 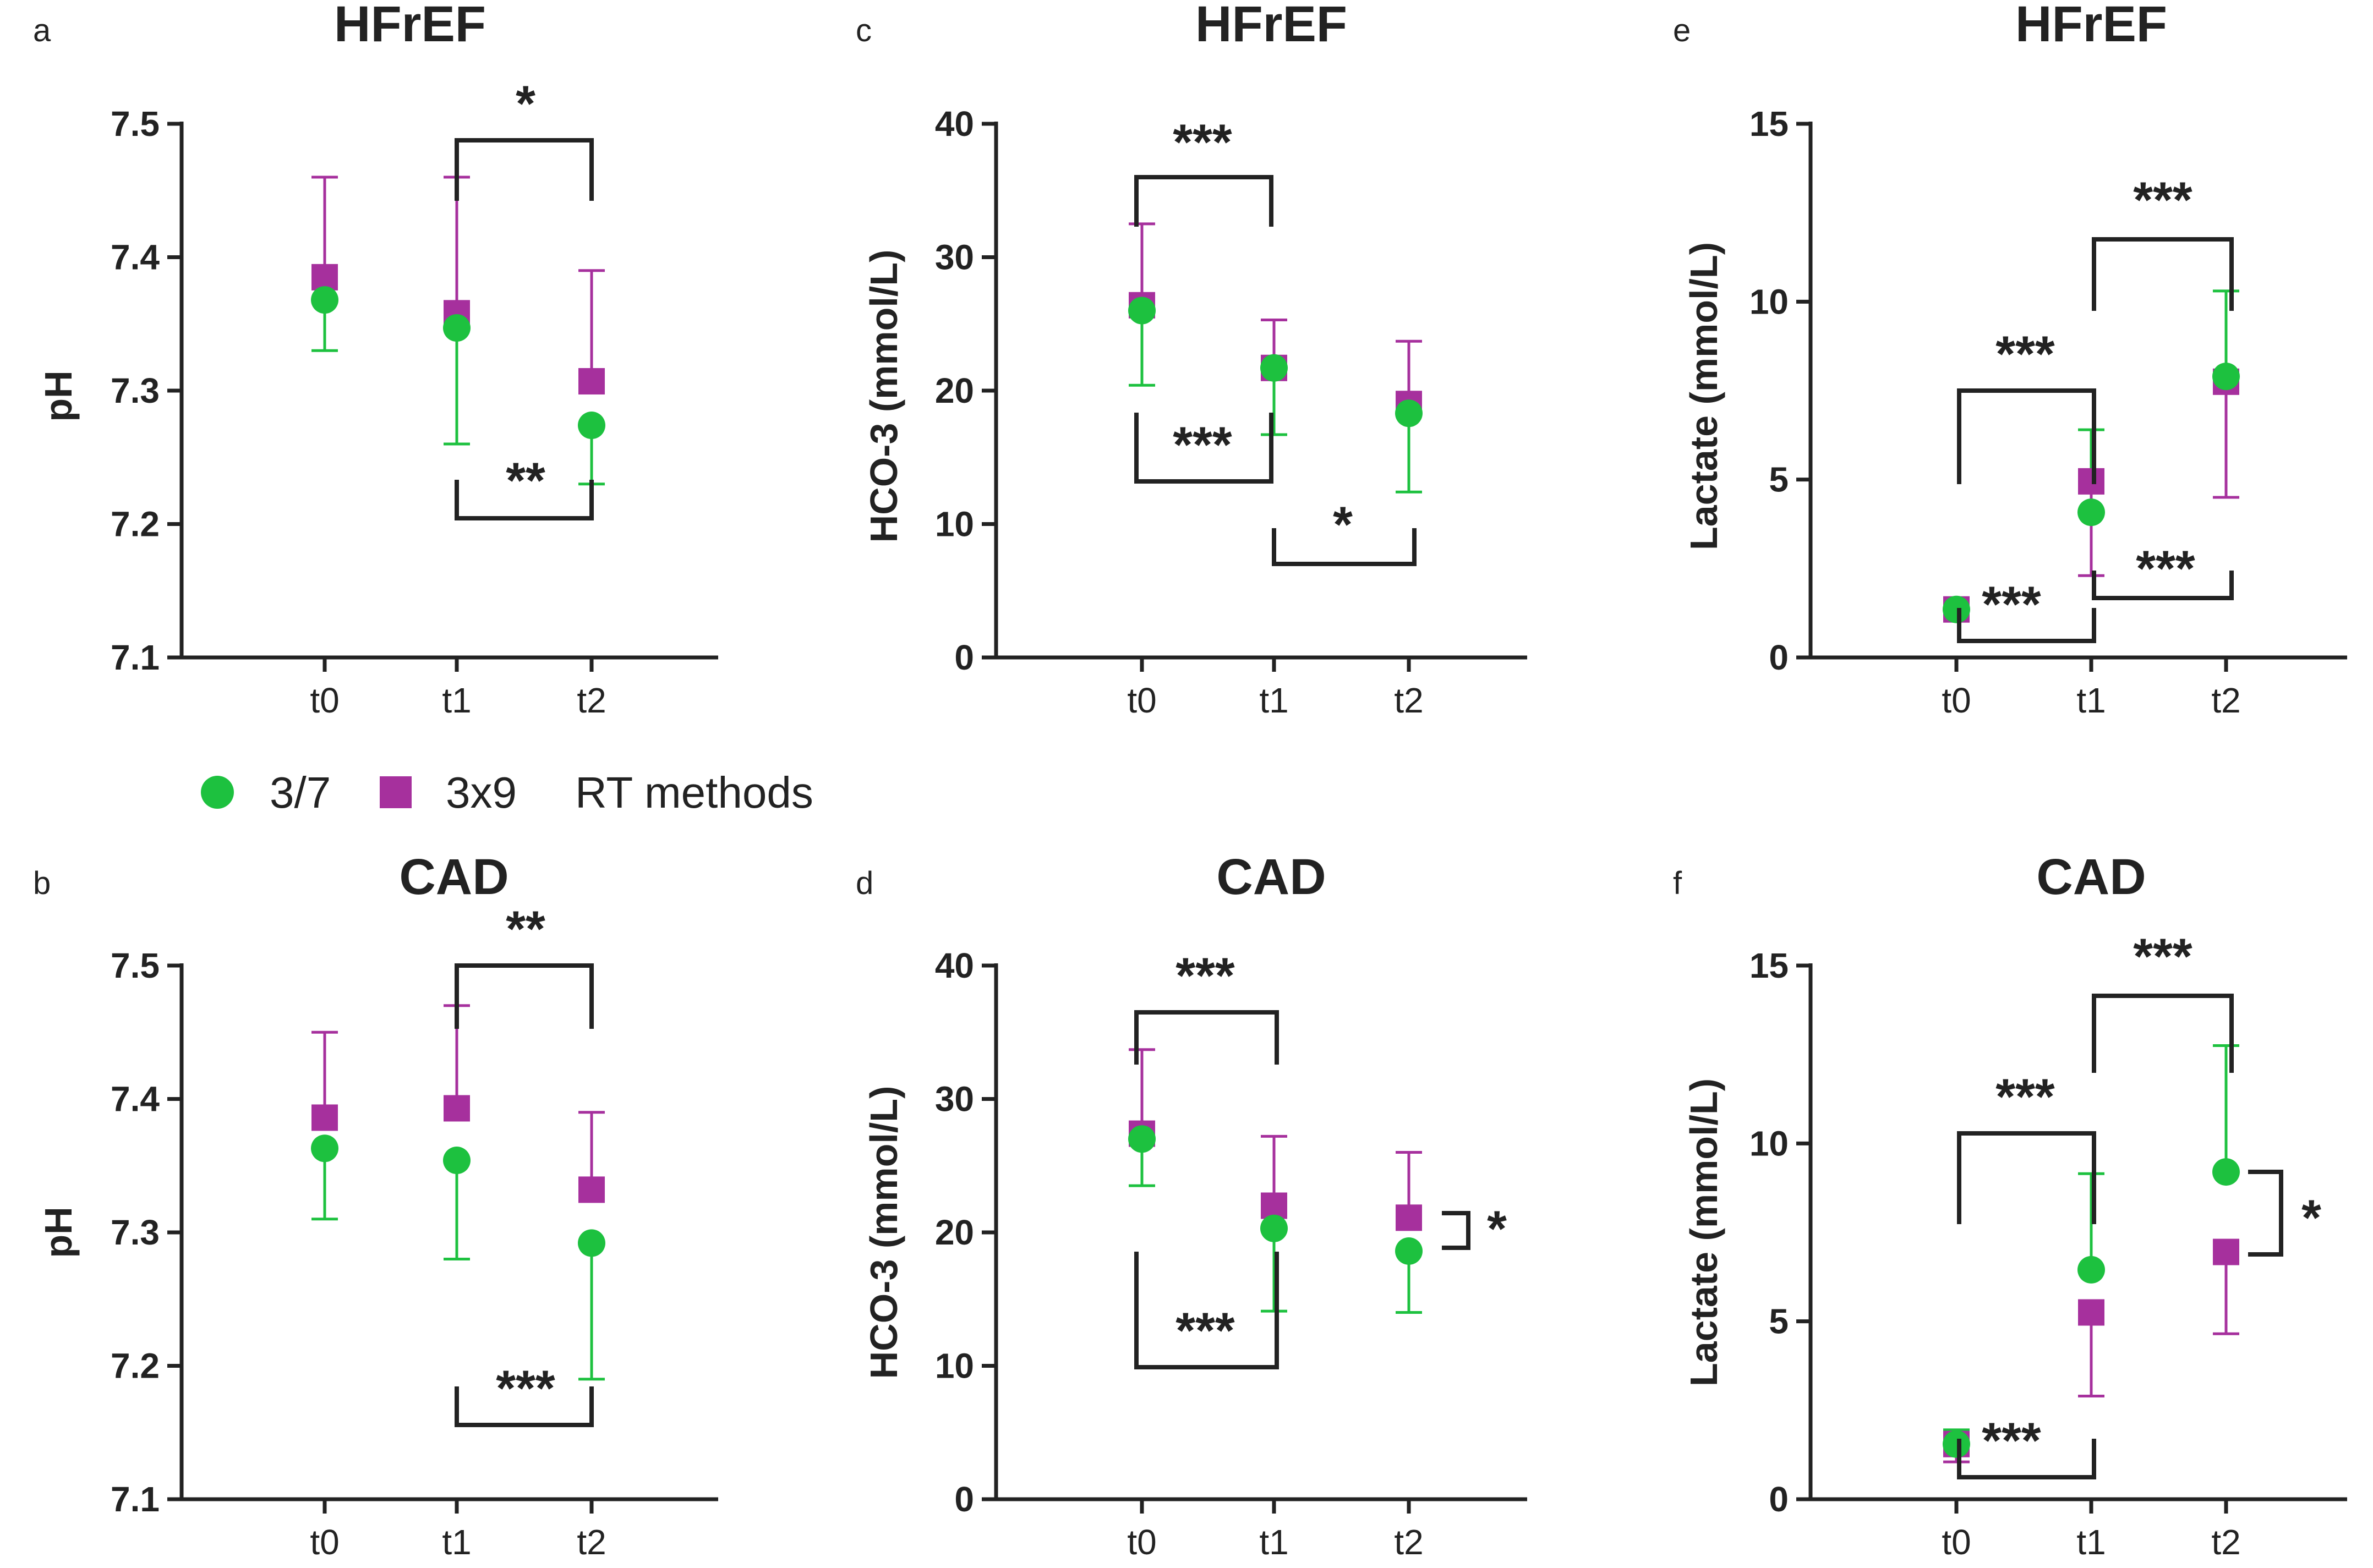 What do you see at coordinates (864, 883) in the screenshot?
I see `panel-letter: d` at bounding box center [864, 883].